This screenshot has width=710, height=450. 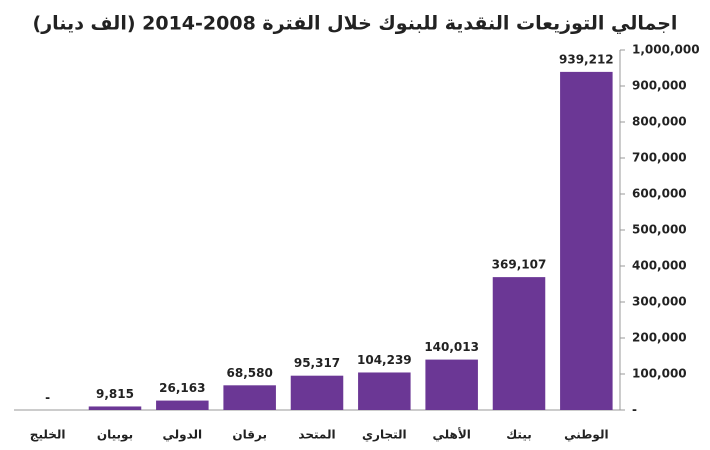 What do you see at coordinates (384, 435) in the screenshot?
I see `x-tick-label: التجاري` at bounding box center [384, 435].